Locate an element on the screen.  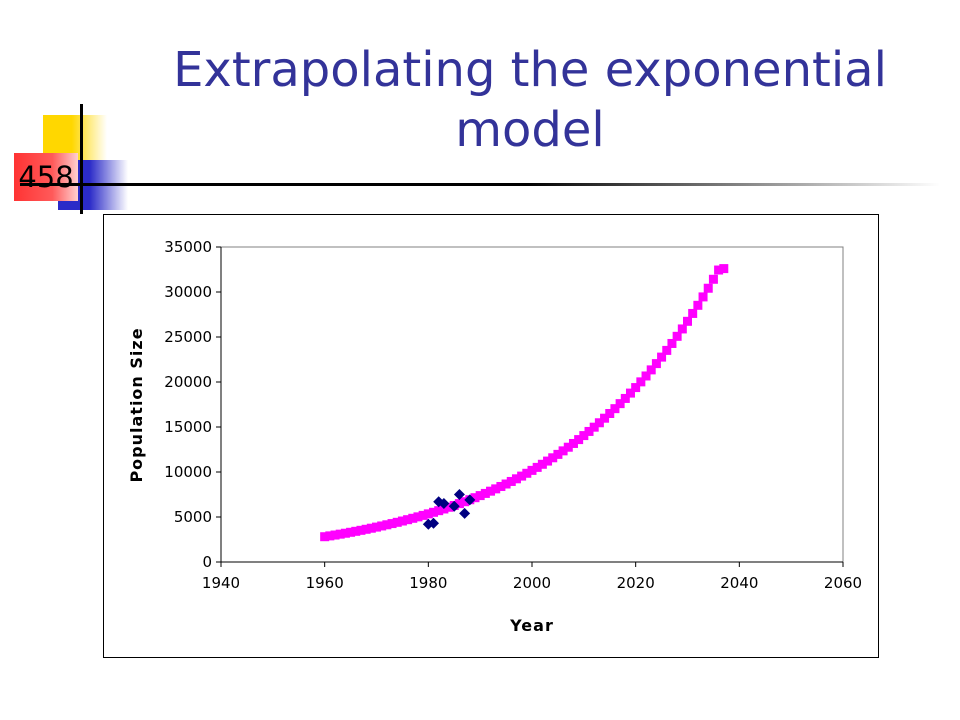
slide-number: 458 is located at coordinates (46, 177).